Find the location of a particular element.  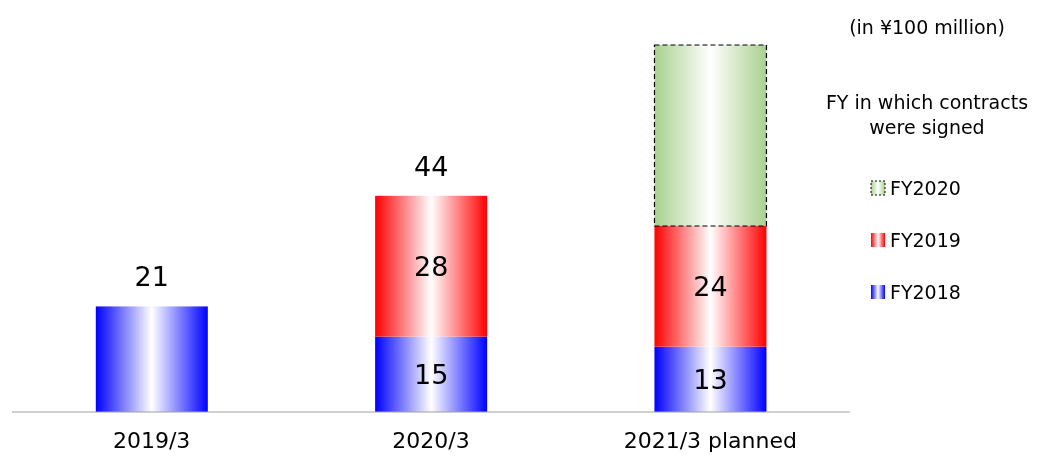

legend-label: FY2019 is located at coordinates (925, 240).